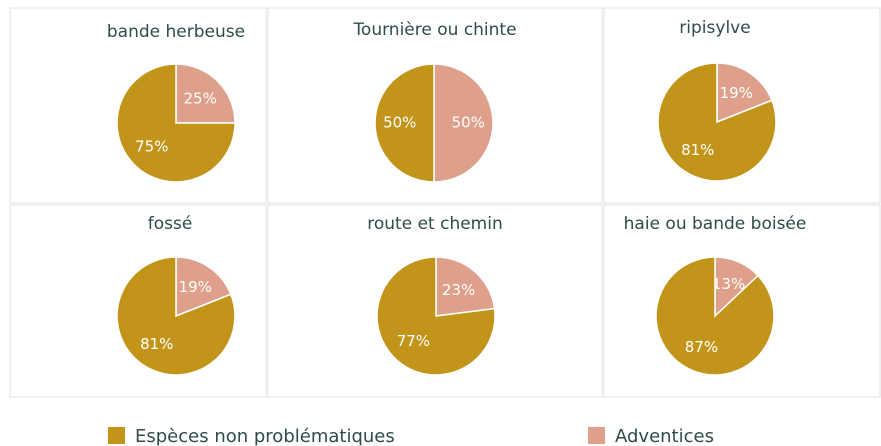 This screenshot has height=446, width=881. I want to click on chart-title: ripisylve, so click(714, 28).